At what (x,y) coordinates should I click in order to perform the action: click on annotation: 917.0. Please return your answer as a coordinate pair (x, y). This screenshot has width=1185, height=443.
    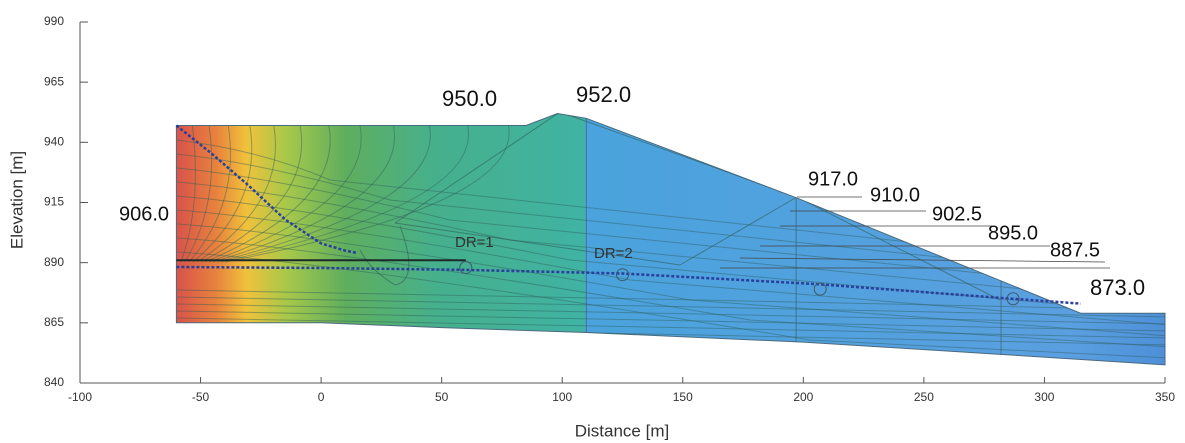
    Looking at the image, I should click on (833, 179).